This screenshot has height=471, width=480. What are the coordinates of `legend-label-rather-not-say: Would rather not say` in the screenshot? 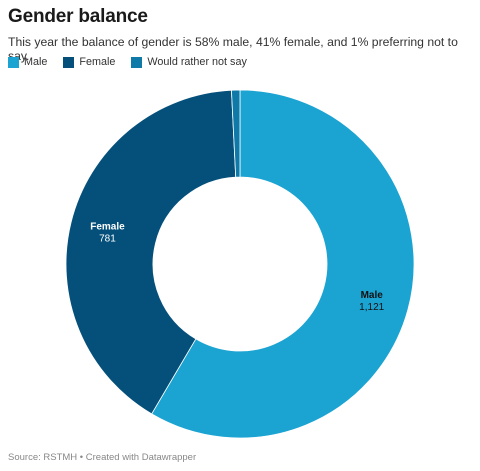 It's located at (197, 62).